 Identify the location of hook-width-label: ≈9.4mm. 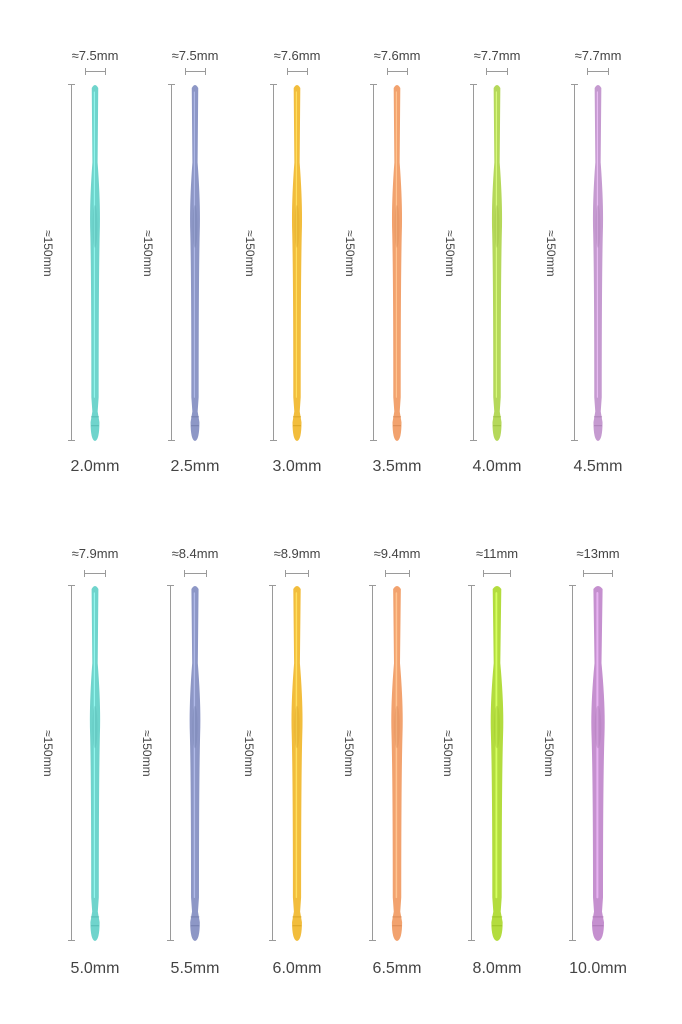
(397, 553).